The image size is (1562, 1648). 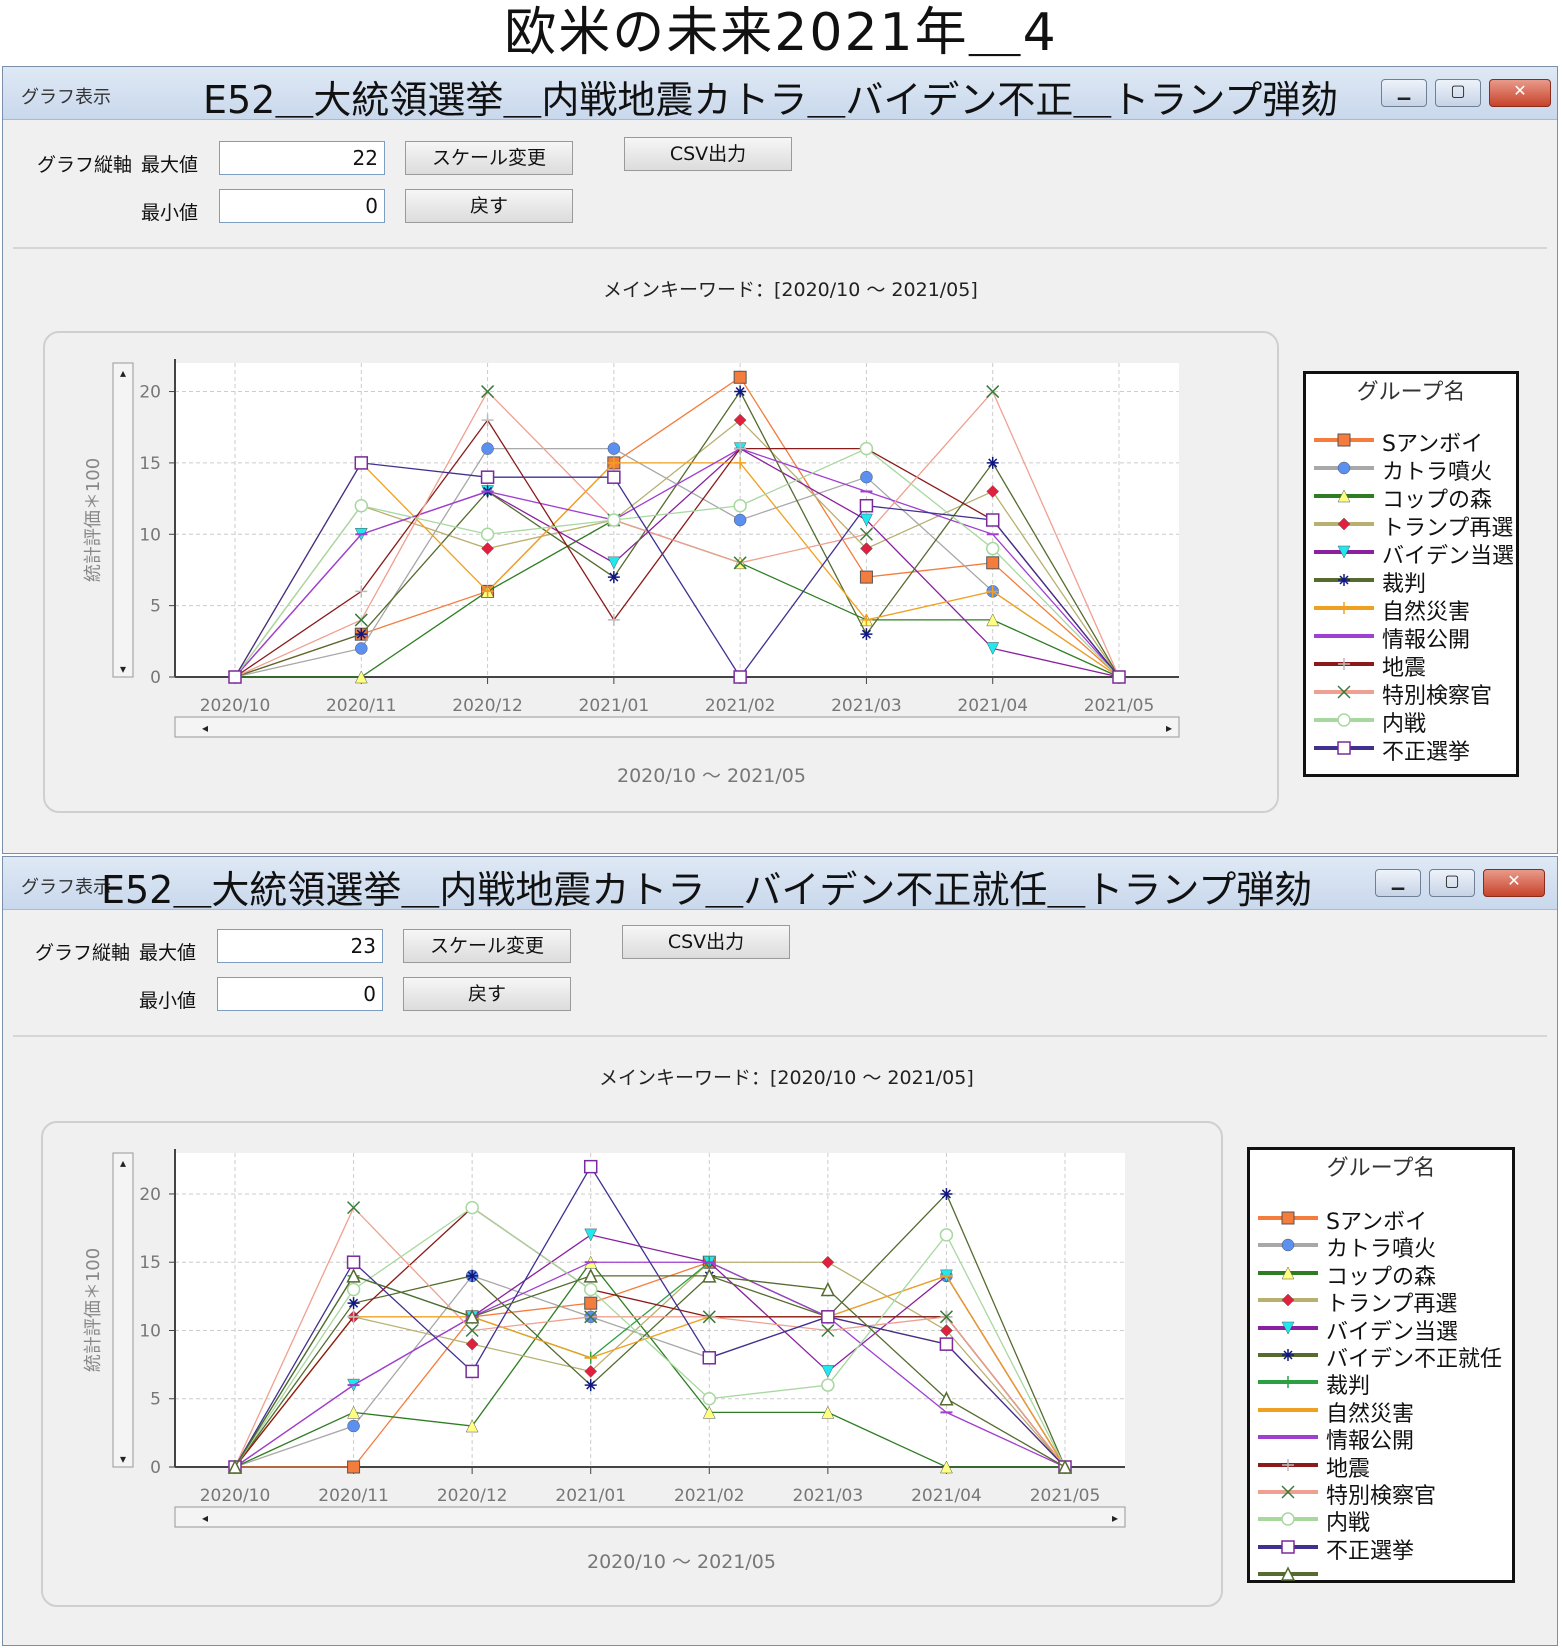 What do you see at coordinates (1411, 469) in the screenshot?
I see `legend-item: カトラ噴火` at bounding box center [1411, 469].